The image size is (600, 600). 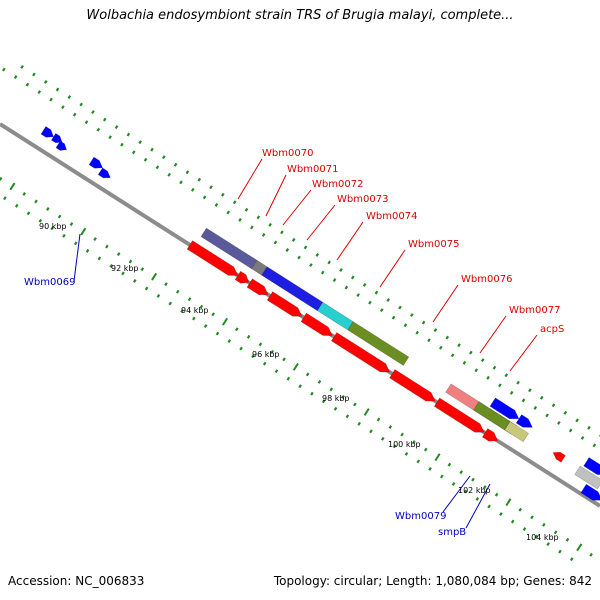 What do you see at coordinates (517, 432) in the screenshot?
I see `gene-smpb` at bounding box center [517, 432].